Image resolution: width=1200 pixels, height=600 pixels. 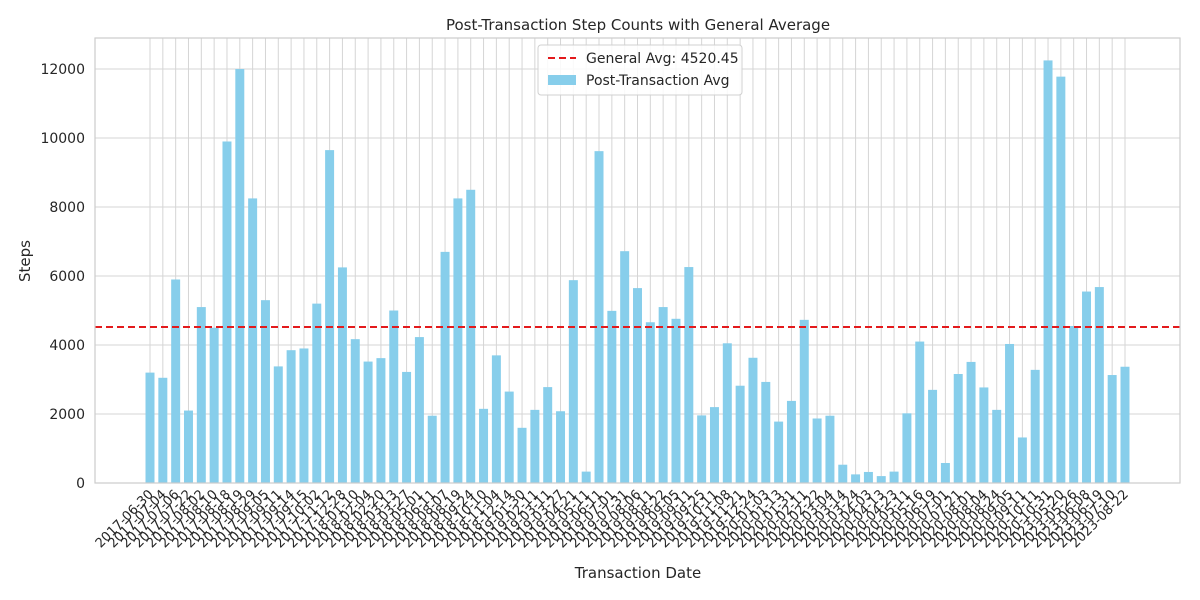 What do you see at coordinates (67, 277) in the screenshot?
I see `y-tick-label: 6000` at bounding box center [67, 277].